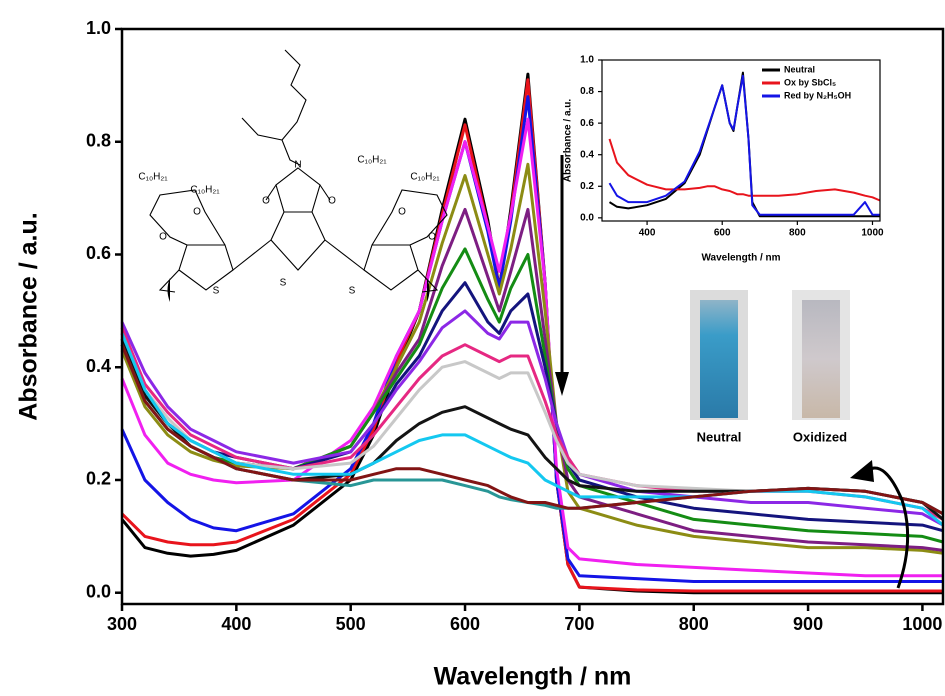 This screenshot has width=945, height=696. I want to click on curved-arrow, so click(888, 527).